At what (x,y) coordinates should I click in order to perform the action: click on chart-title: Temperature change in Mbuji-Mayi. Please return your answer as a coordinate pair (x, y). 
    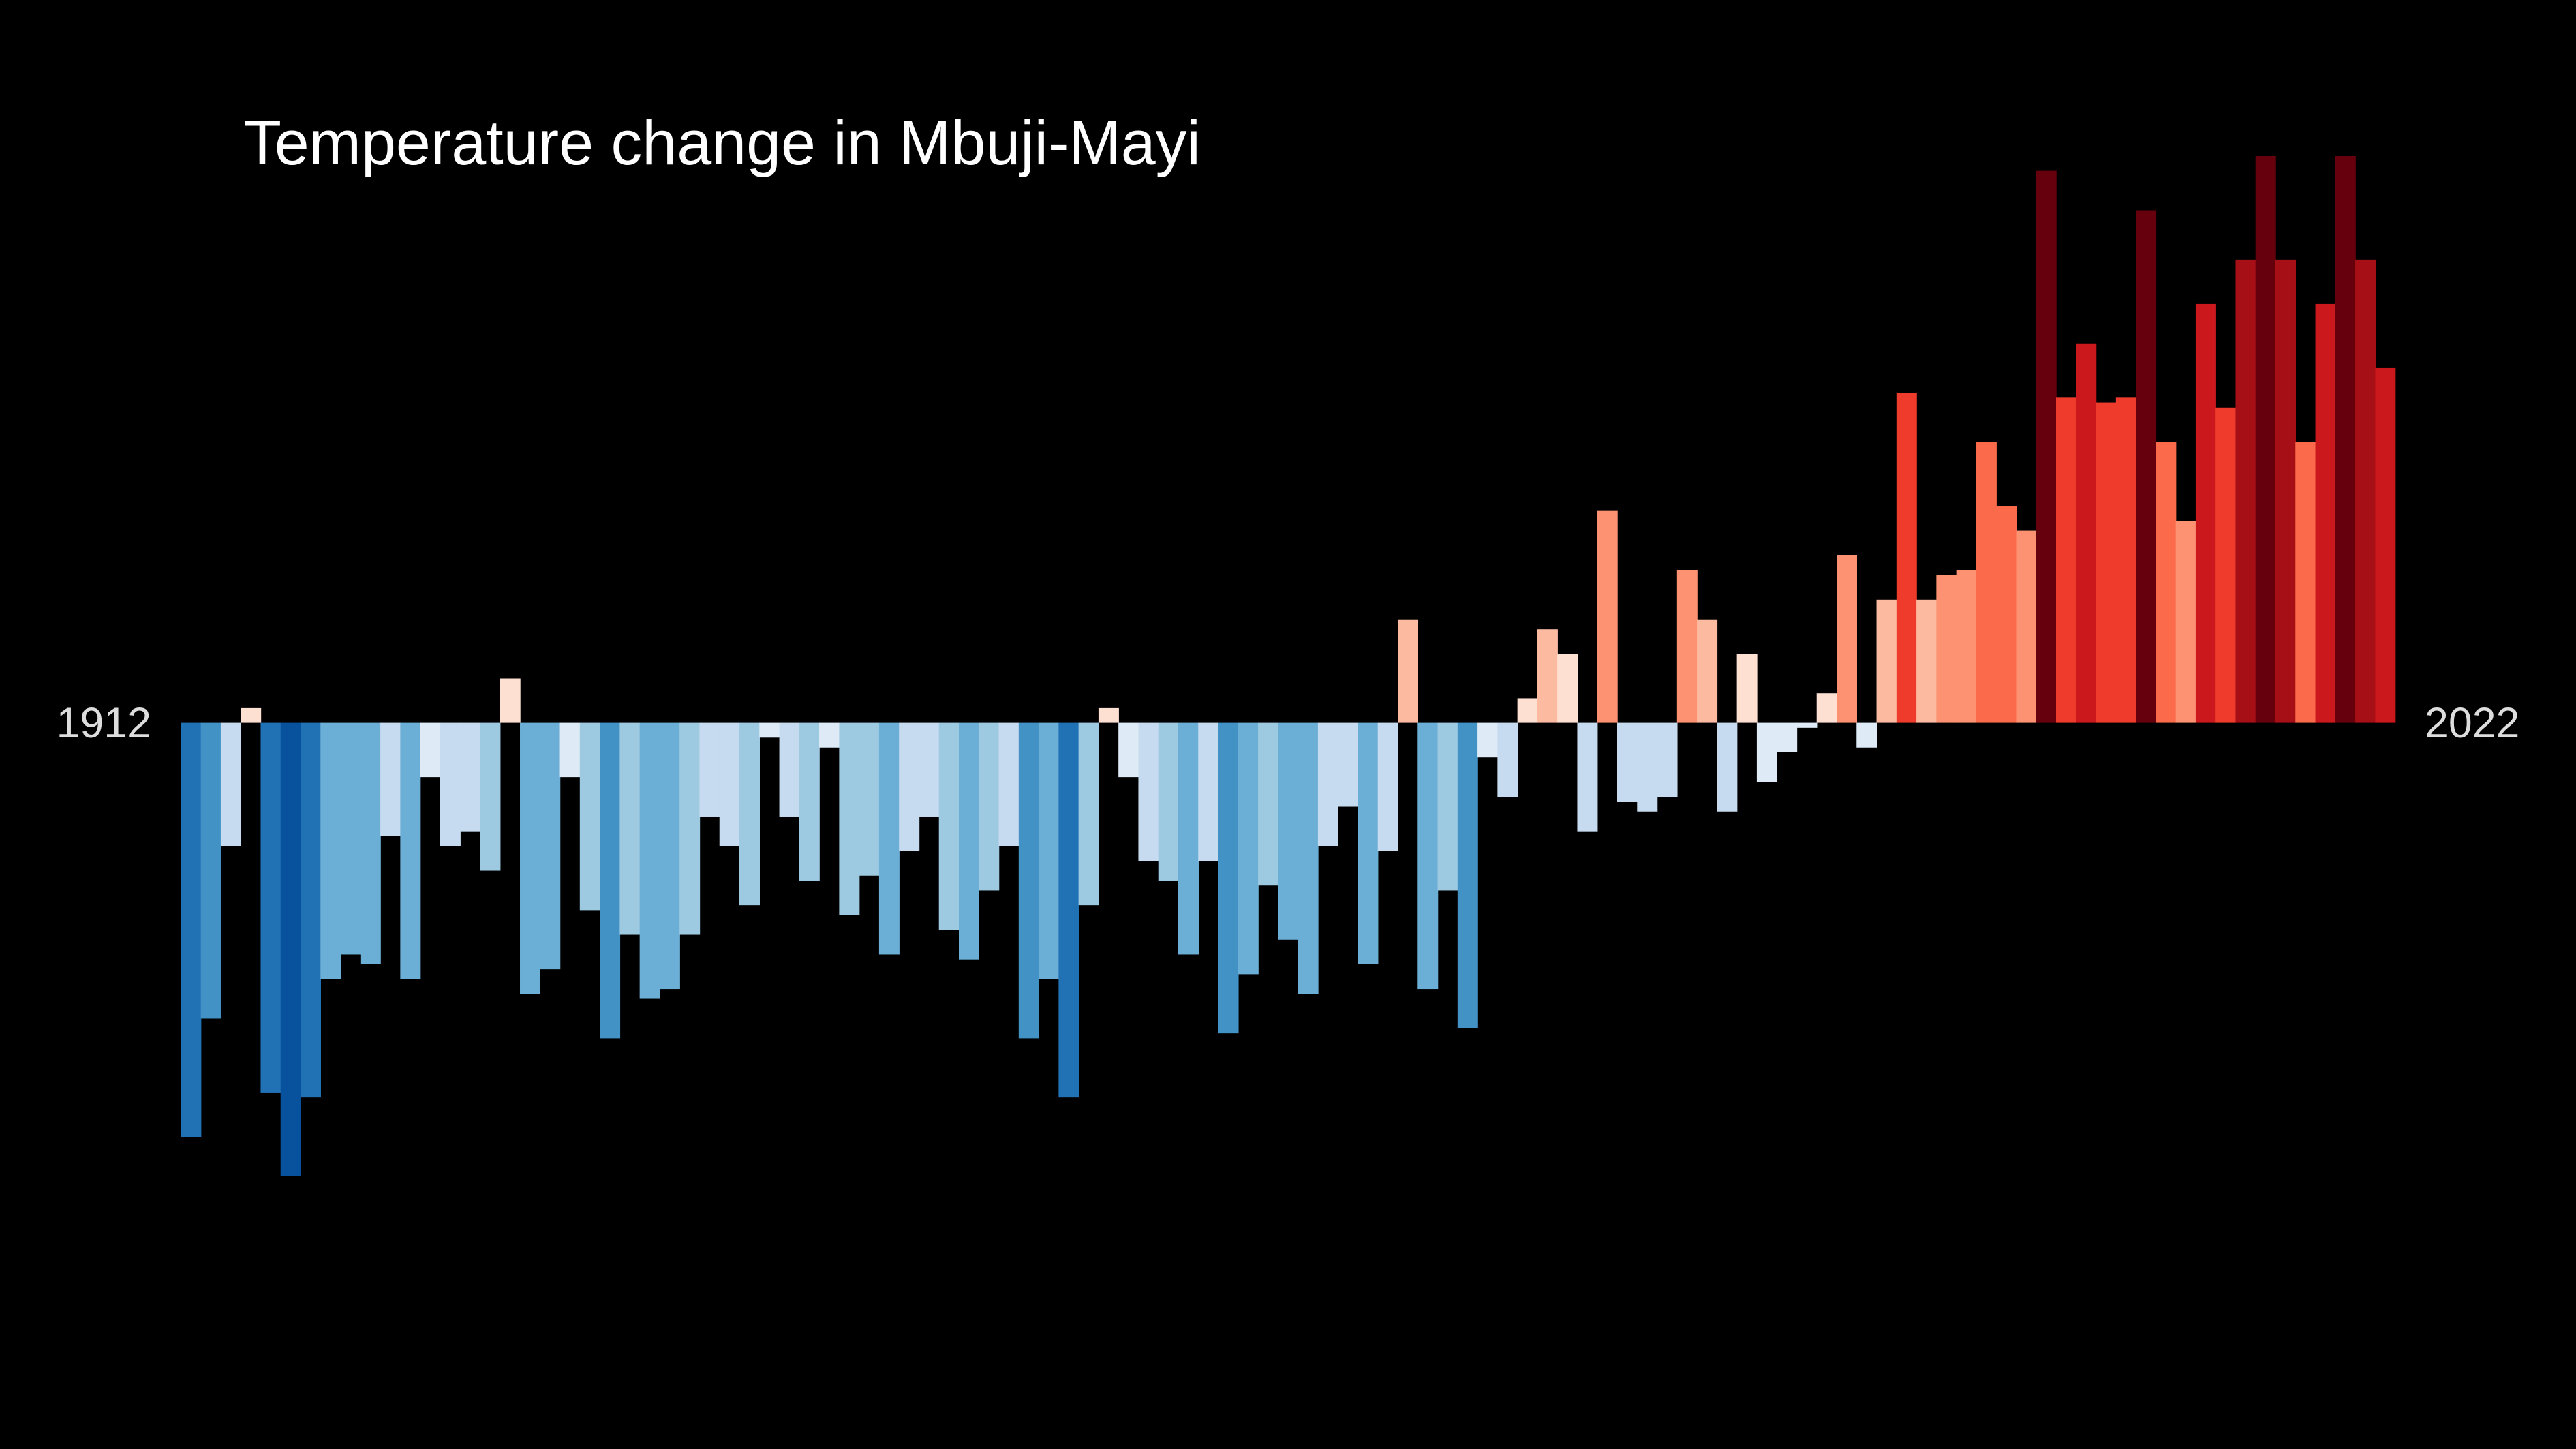
    Looking at the image, I should click on (722, 143).